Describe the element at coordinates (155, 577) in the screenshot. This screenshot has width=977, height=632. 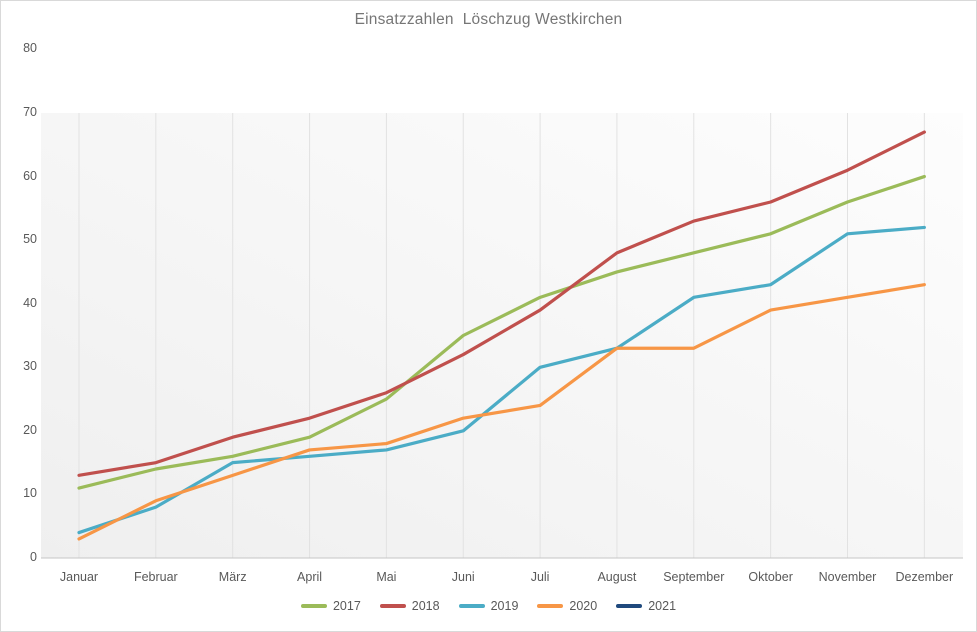
I see `x-axis-label-Februar: Februar` at that location.